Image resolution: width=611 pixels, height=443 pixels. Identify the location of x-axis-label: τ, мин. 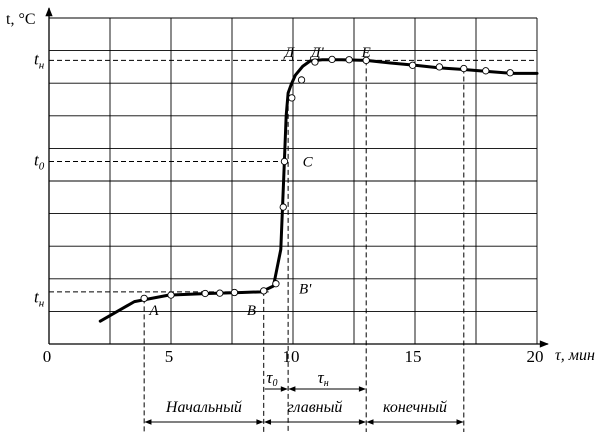
(575, 355).